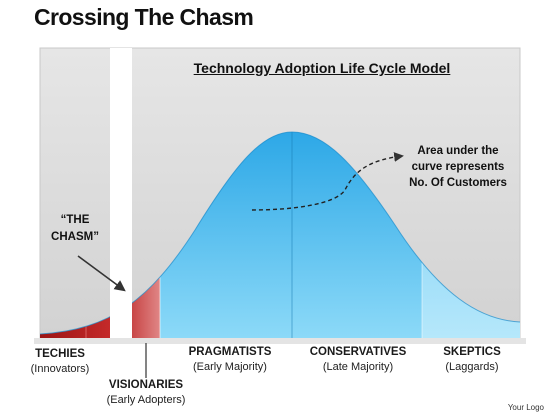 This screenshot has height=420, width=560. I want to click on model-title: Technology Adoption Life Cycle Model, so click(322, 68).